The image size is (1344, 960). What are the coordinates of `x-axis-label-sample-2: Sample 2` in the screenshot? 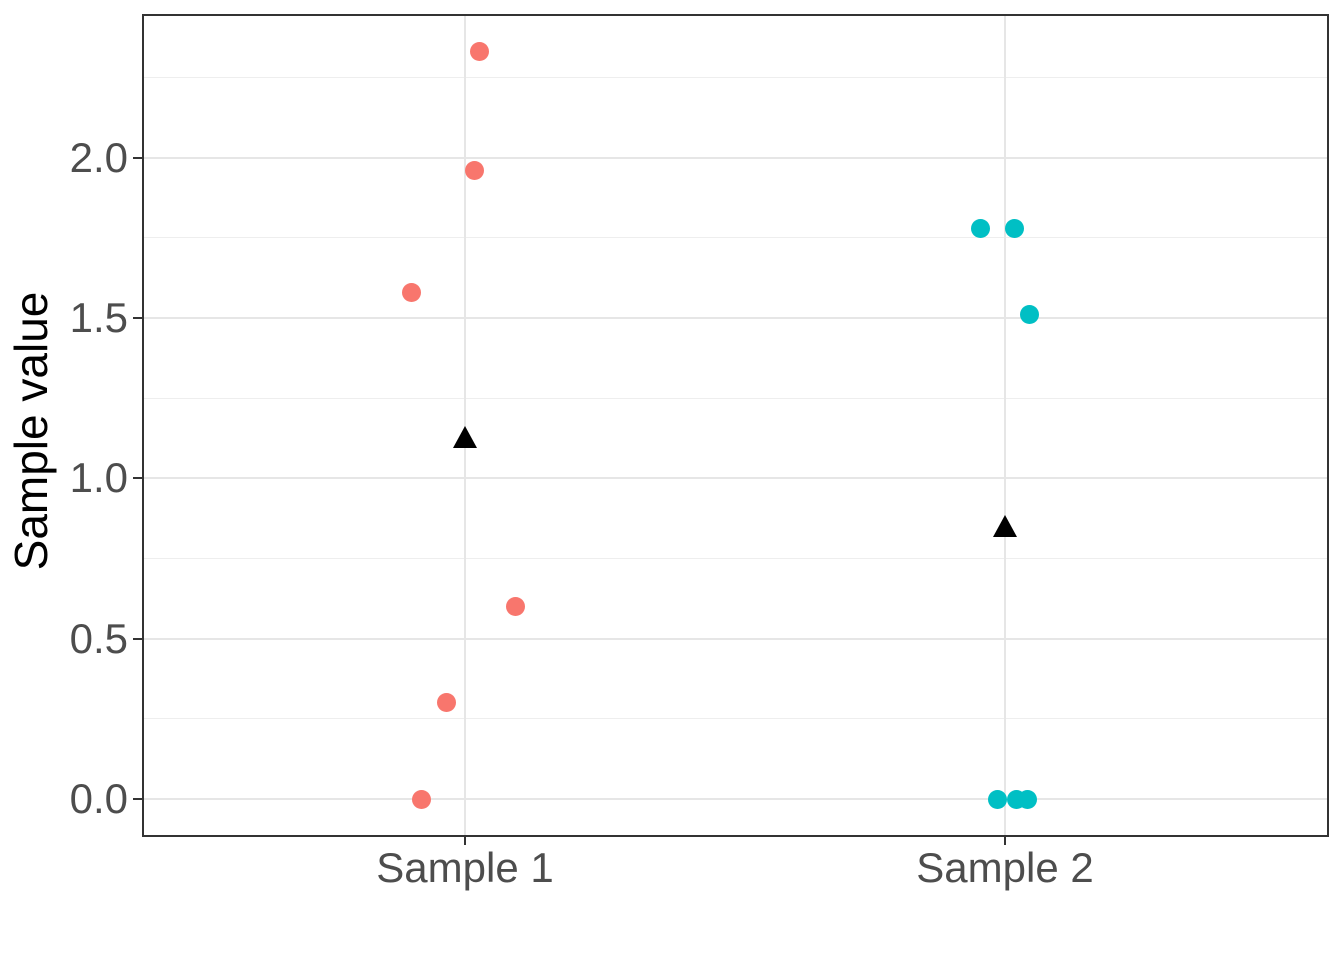 It's located at (1005, 867).